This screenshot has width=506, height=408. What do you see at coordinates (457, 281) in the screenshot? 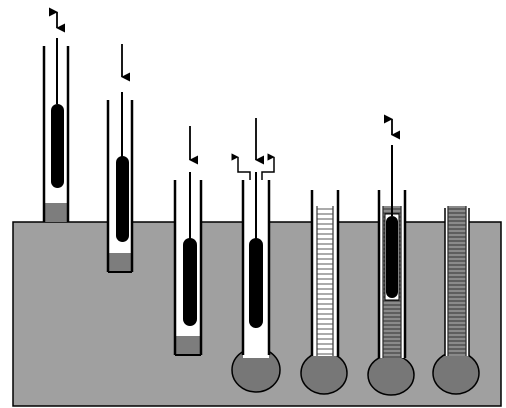
I see `stage-7-cage` at bounding box center [457, 281].